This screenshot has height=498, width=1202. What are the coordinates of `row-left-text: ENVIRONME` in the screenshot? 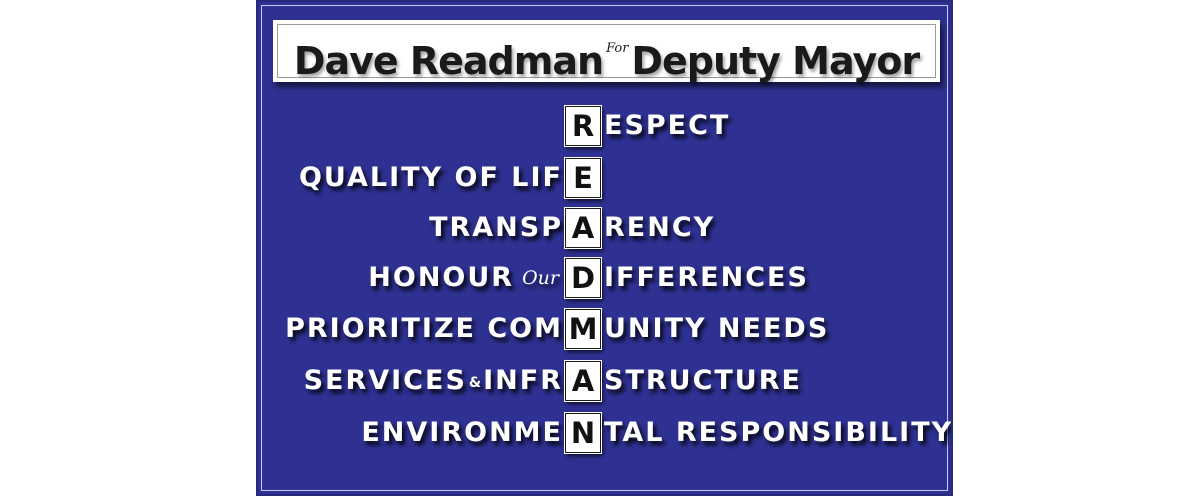 It's located at (462, 432).